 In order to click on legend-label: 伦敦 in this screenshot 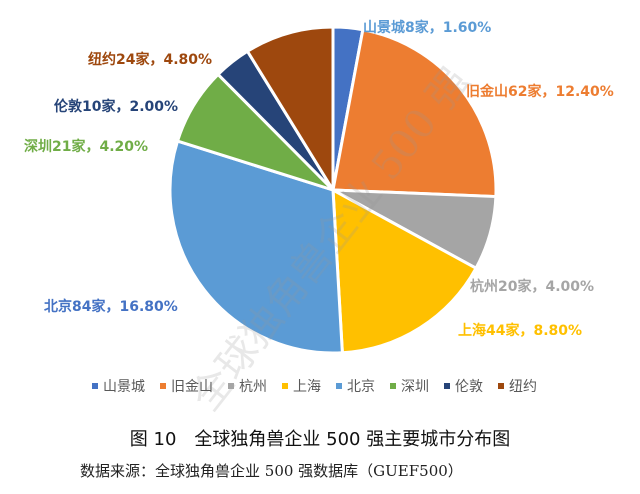, I will do `click(469, 387)`.